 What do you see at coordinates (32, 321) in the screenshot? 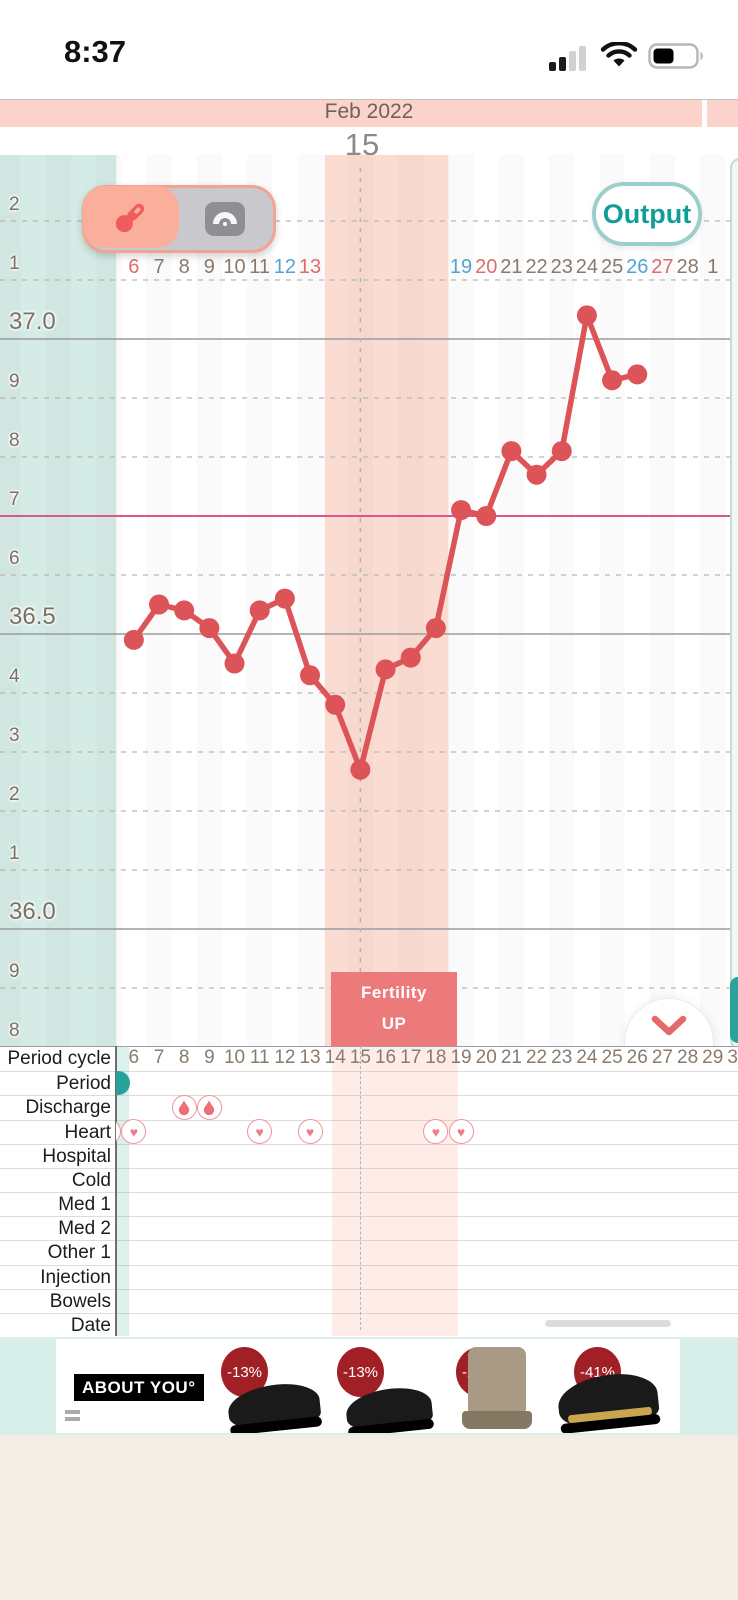
I see `y-axis-label-37.0: 37.0` at bounding box center [32, 321].